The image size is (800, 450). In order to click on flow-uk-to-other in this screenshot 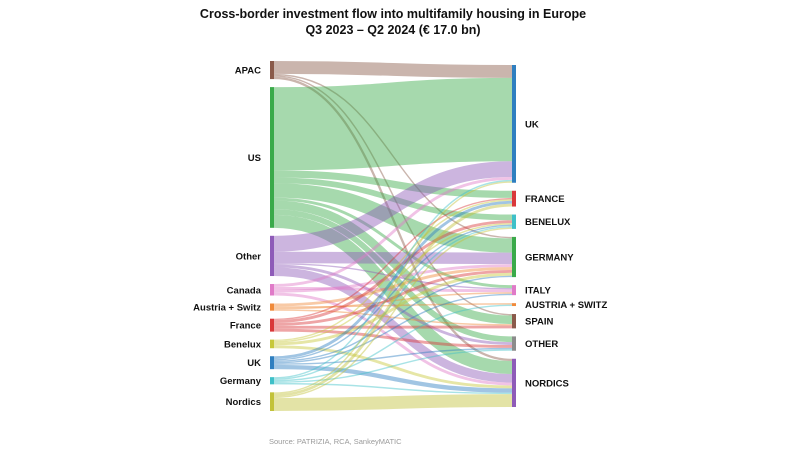, I will do `click(393, 356)`.